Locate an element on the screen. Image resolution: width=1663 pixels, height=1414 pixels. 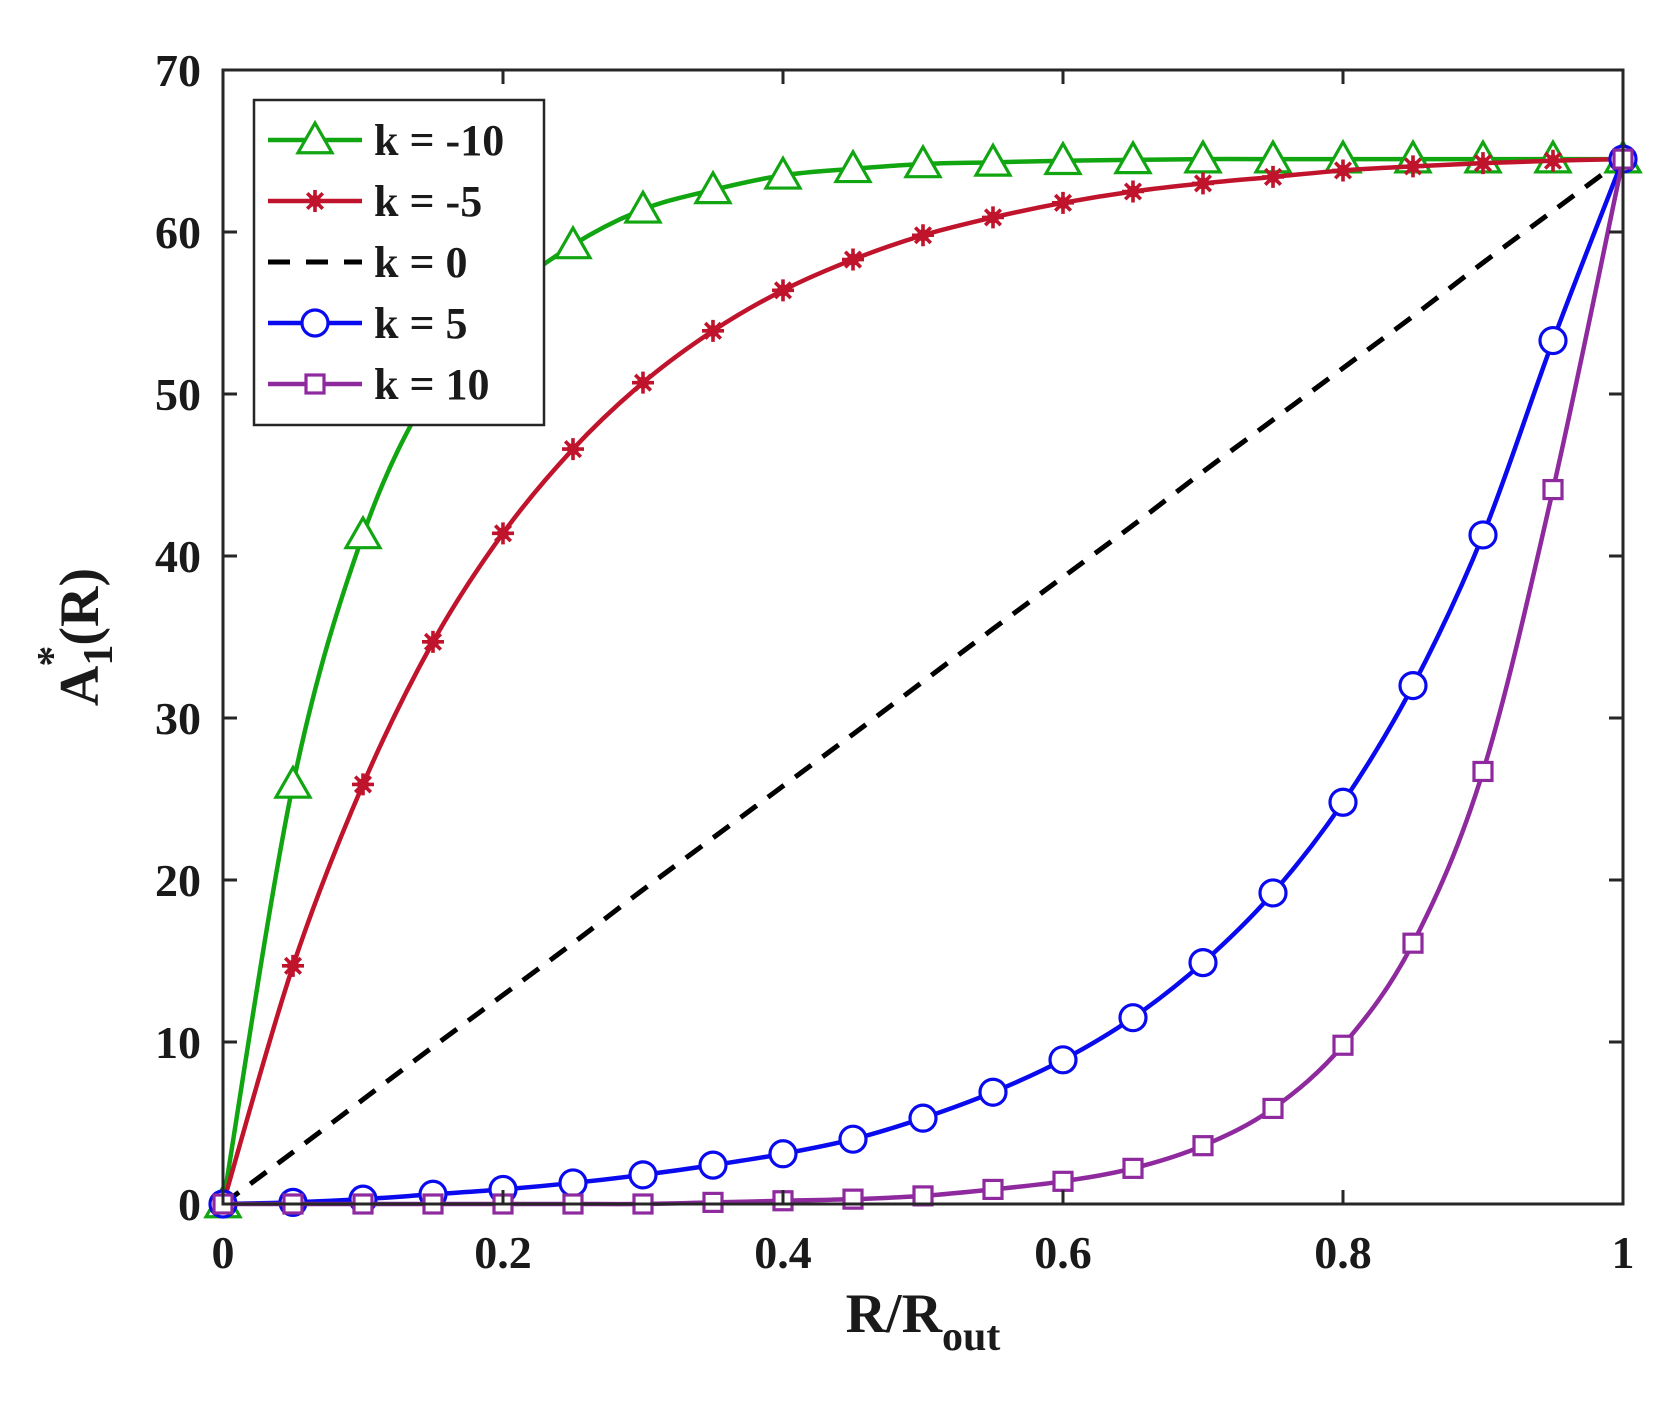
legend-label: k = 0 is located at coordinates (421, 262).